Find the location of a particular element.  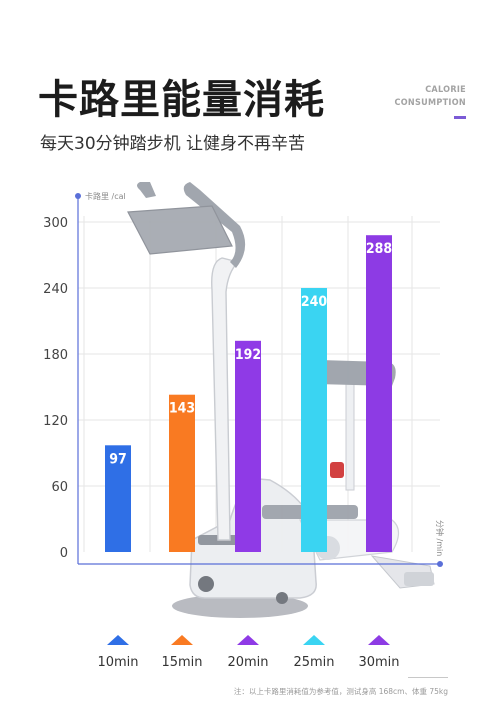

x-axis-label: 分钟 /min is located at coordinates (440, 538).